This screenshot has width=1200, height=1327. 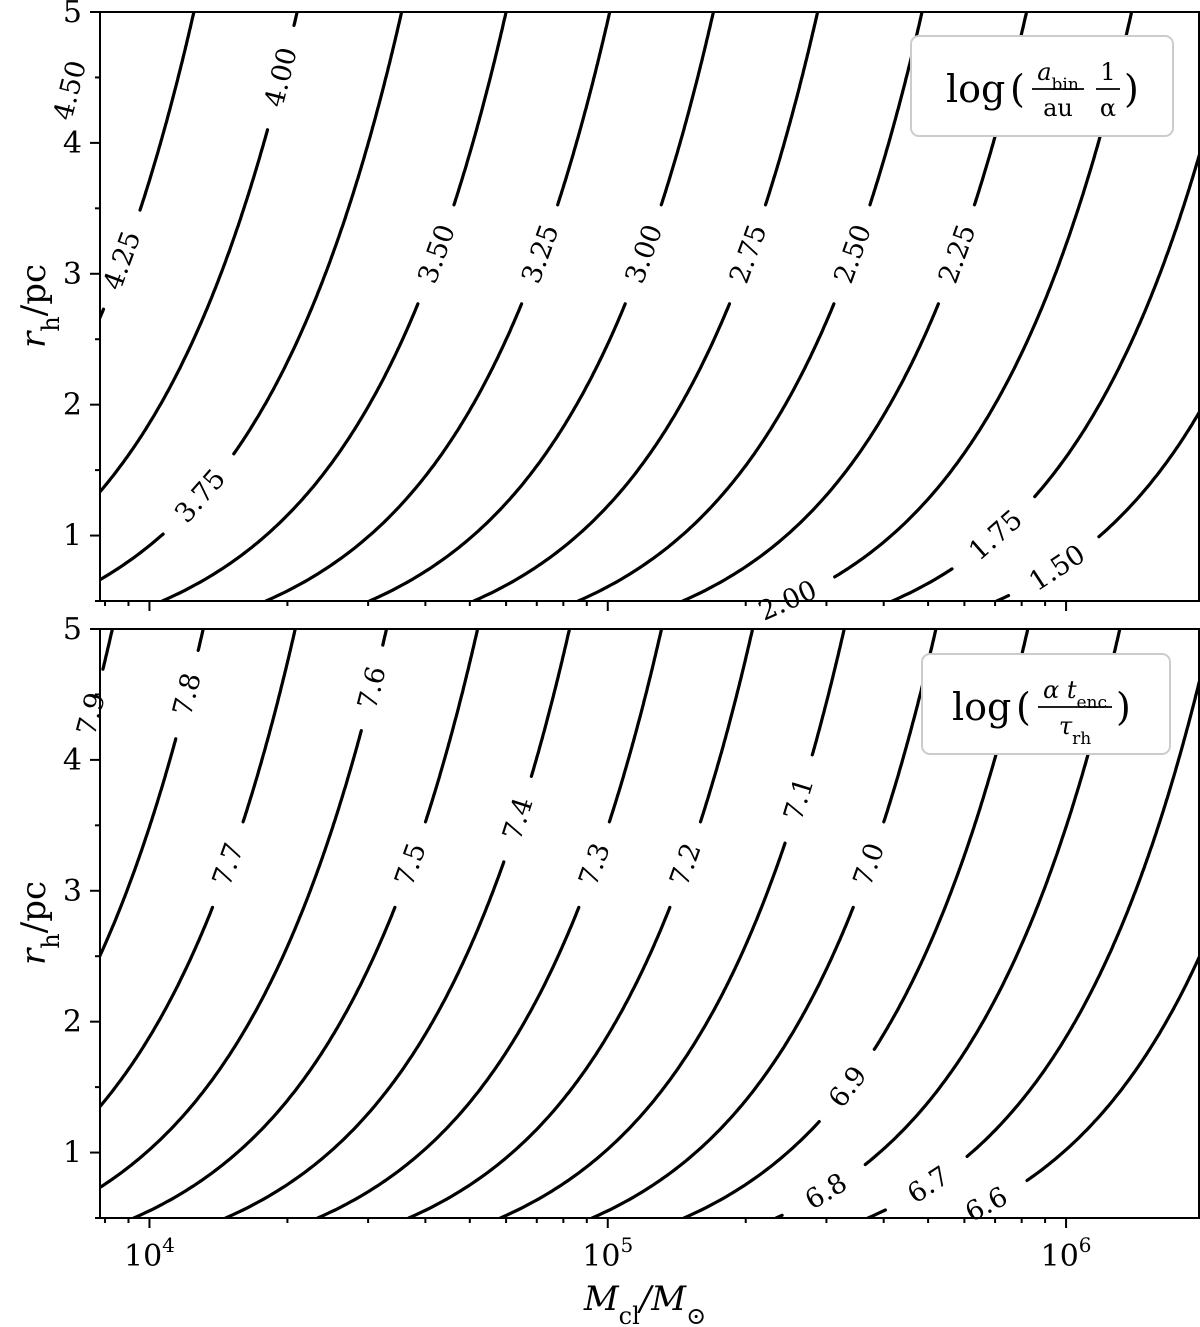 I want to click on contour-line-6.9-seg0, so click(x=751, y=1169).